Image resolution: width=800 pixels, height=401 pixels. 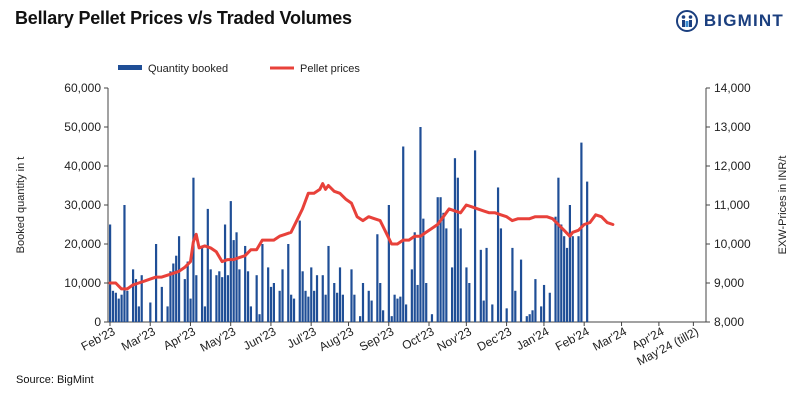 I want to click on x-tick-label: Jun'23, so click(x=260, y=338).